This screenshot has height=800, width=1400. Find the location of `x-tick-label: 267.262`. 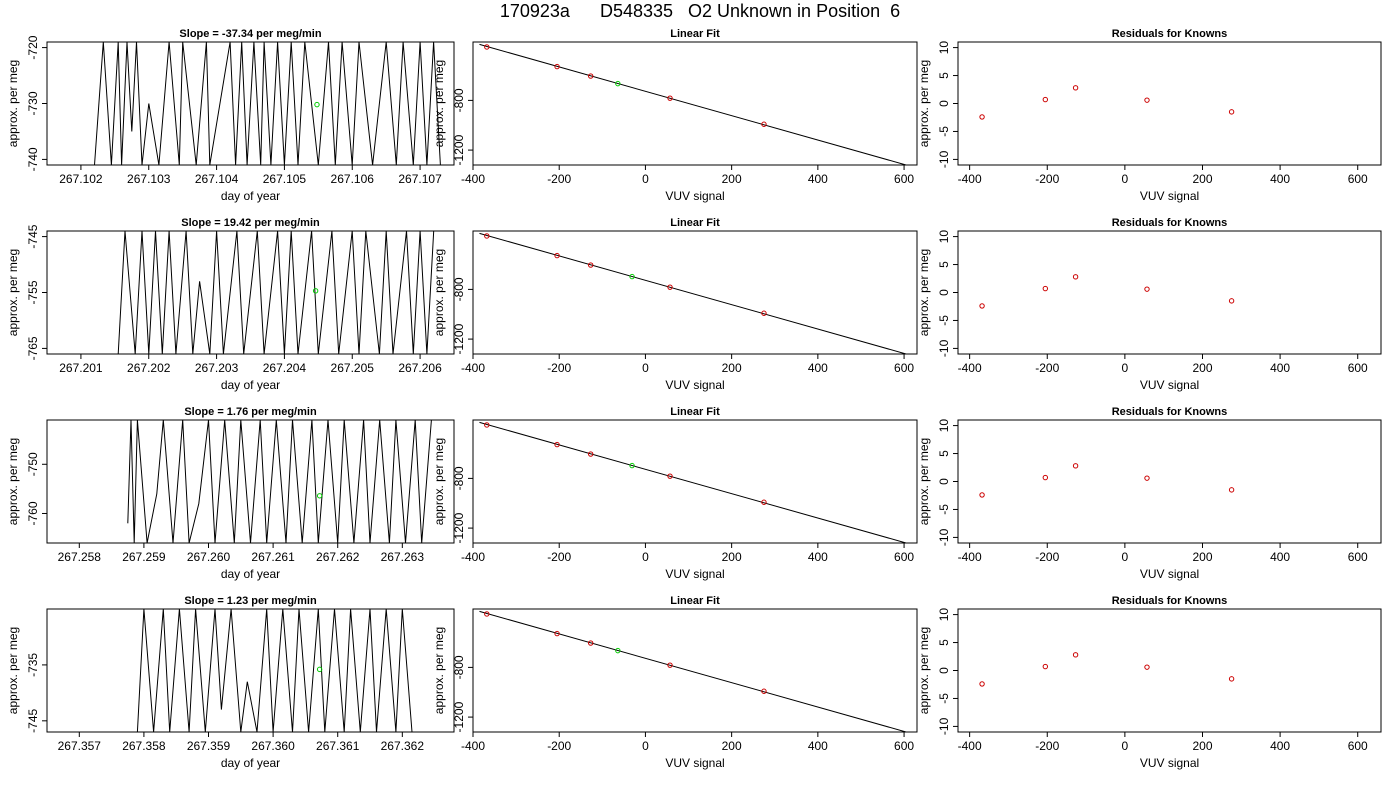

x-tick-label: 267.262 is located at coordinates (338, 557).